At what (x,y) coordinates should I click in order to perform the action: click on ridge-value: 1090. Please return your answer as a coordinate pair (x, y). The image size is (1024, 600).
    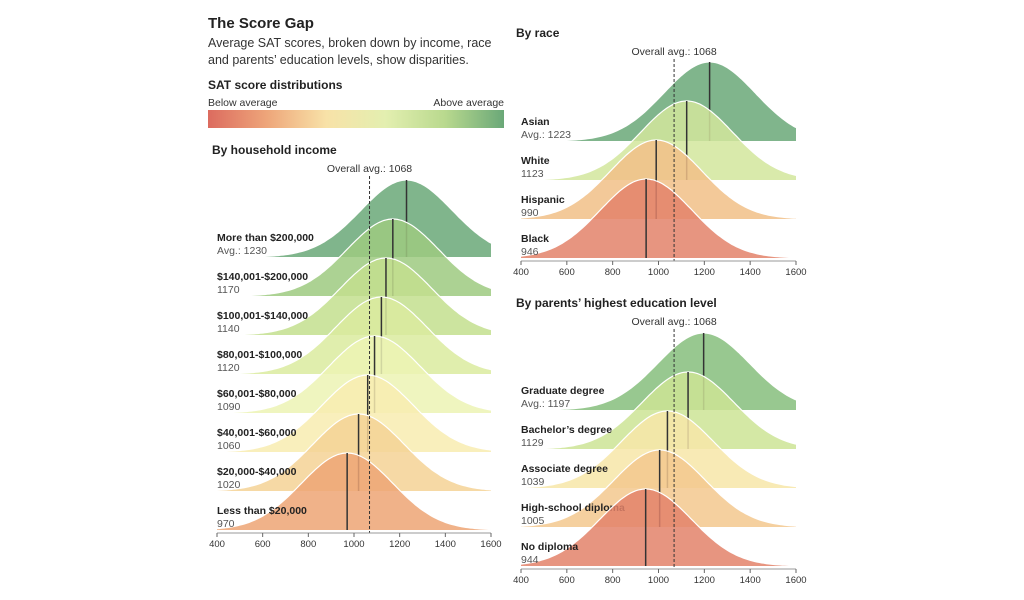
    Looking at the image, I should click on (229, 407).